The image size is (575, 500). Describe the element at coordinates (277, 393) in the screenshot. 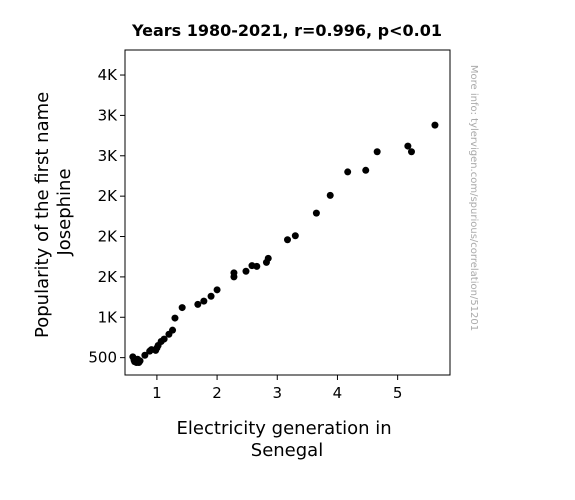

I see `x-tick-label: 3` at that location.